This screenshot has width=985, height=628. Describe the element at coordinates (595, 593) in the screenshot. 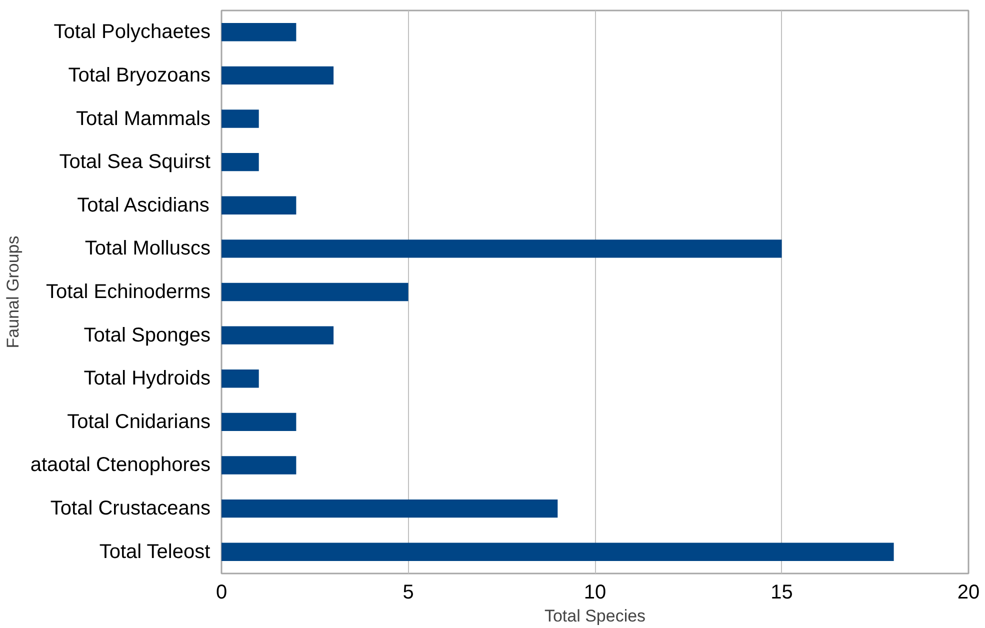

I see `x-tick-label: 10` at that location.